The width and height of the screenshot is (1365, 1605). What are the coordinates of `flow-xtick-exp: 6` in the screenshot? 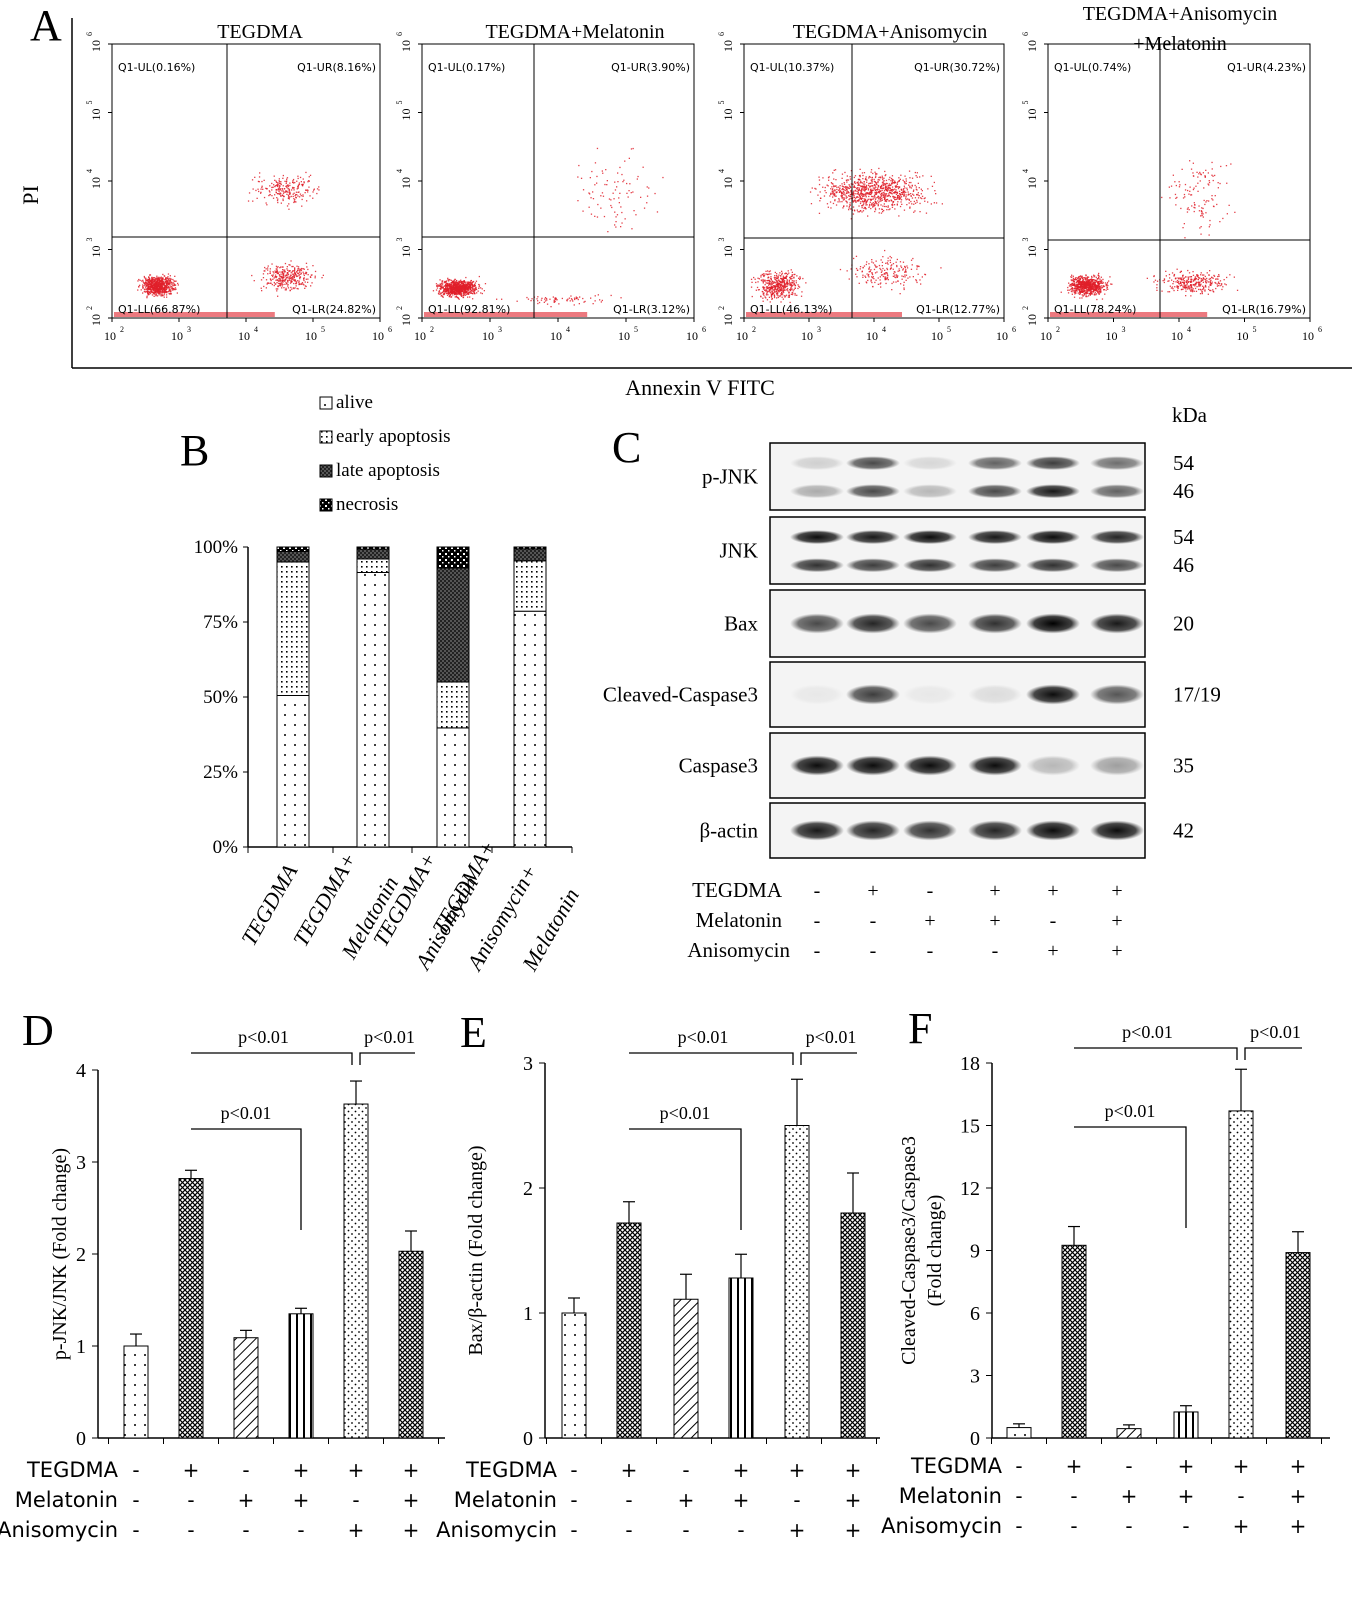 It's located at (390, 329).